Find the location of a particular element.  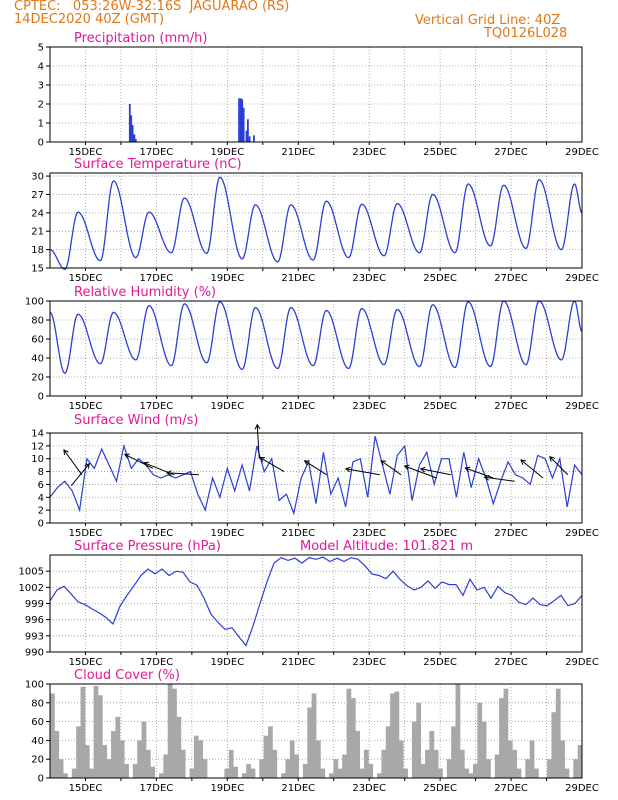

header-run-date: 14DEC2020 40Z (GMT) is located at coordinates (89, 19).